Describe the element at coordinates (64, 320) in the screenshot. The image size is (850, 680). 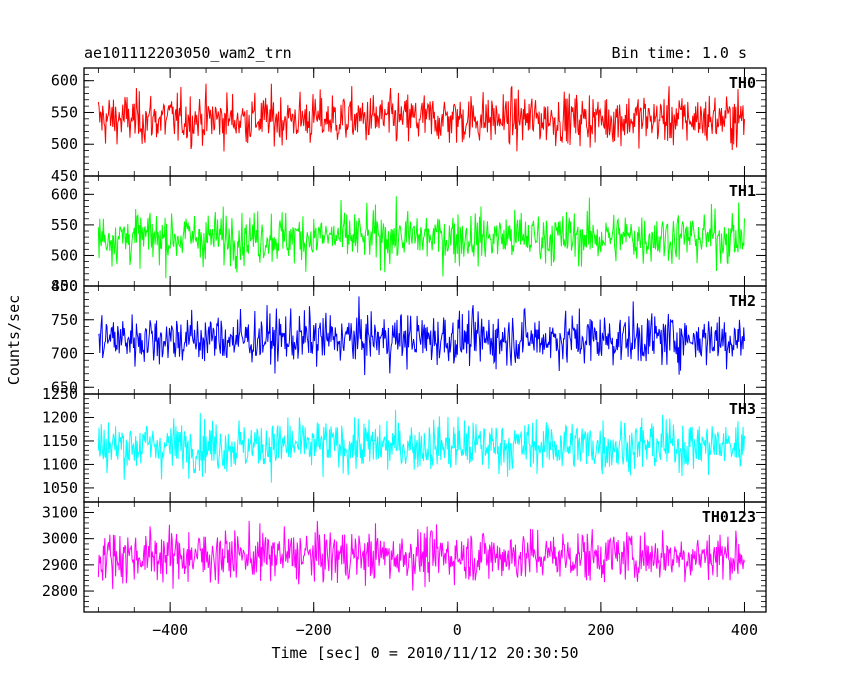
I see `y-tick-label: 750` at that location.